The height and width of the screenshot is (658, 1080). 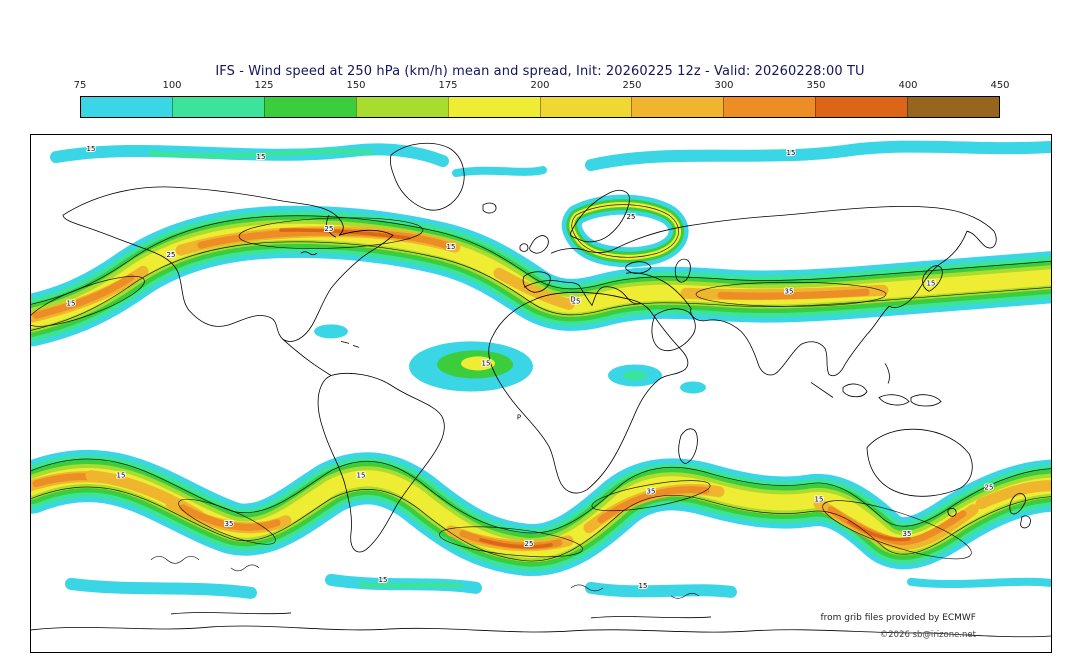 What do you see at coordinates (356, 85) in the screenshot?
I see `colorbar-tick: 150` at bounding box center [356, 85].